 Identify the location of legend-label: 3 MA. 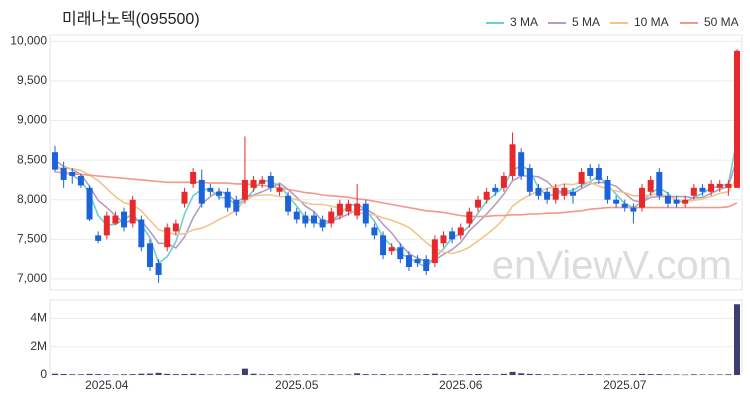
(524, 22).